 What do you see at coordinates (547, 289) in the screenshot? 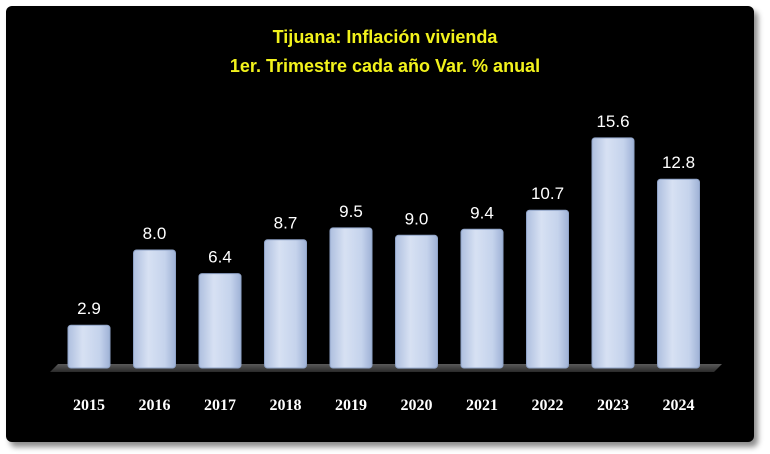
I see `bar-2022` at bounding box center [547, 289].